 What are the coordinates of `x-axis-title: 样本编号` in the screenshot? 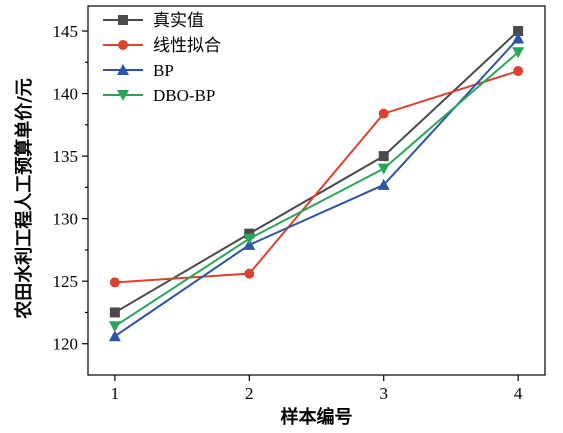 It's located at (317, 417).